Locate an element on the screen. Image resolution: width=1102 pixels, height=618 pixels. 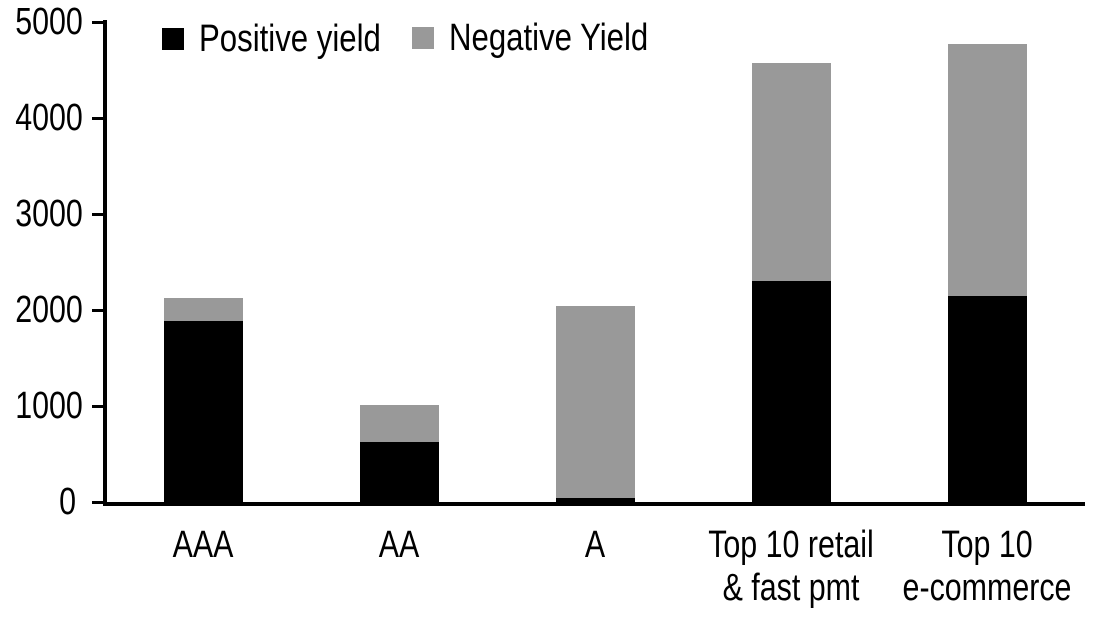
x-axis-category-label-a: A is located at coordinates (595, 545).